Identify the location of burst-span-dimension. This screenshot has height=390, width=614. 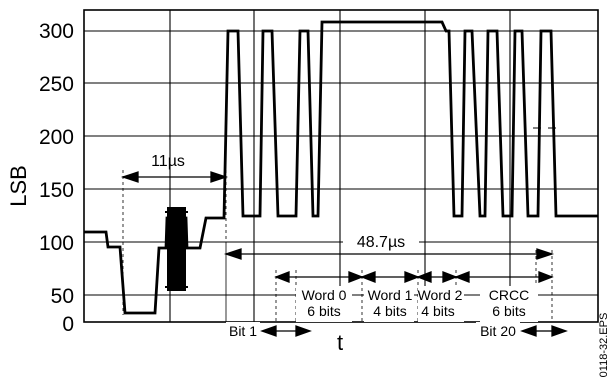
(174, 177).